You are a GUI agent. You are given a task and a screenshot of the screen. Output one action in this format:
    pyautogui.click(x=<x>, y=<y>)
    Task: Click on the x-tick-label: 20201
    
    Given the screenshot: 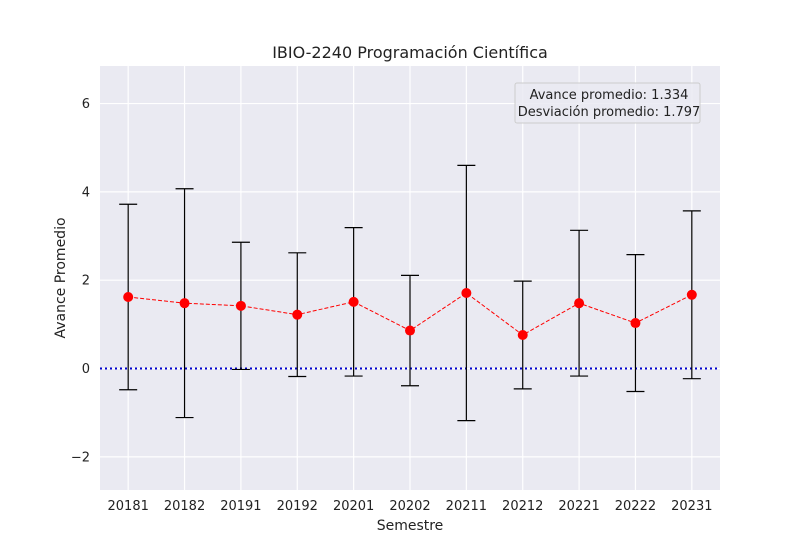 What is the action you would take?
    pyautogui.click(x=353, y=506)
    